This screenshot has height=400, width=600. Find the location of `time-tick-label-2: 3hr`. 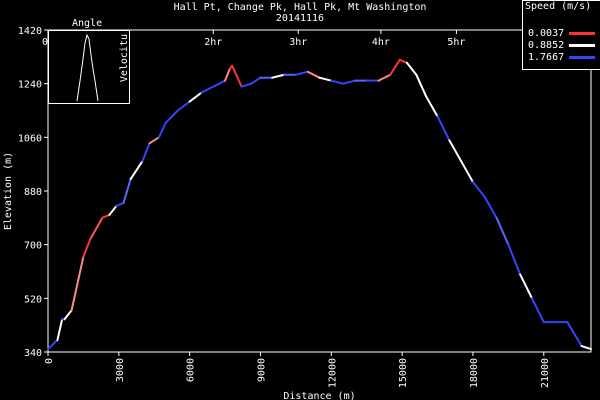

time-tick-label-2: 3hr is located at coordinates (298, 42).